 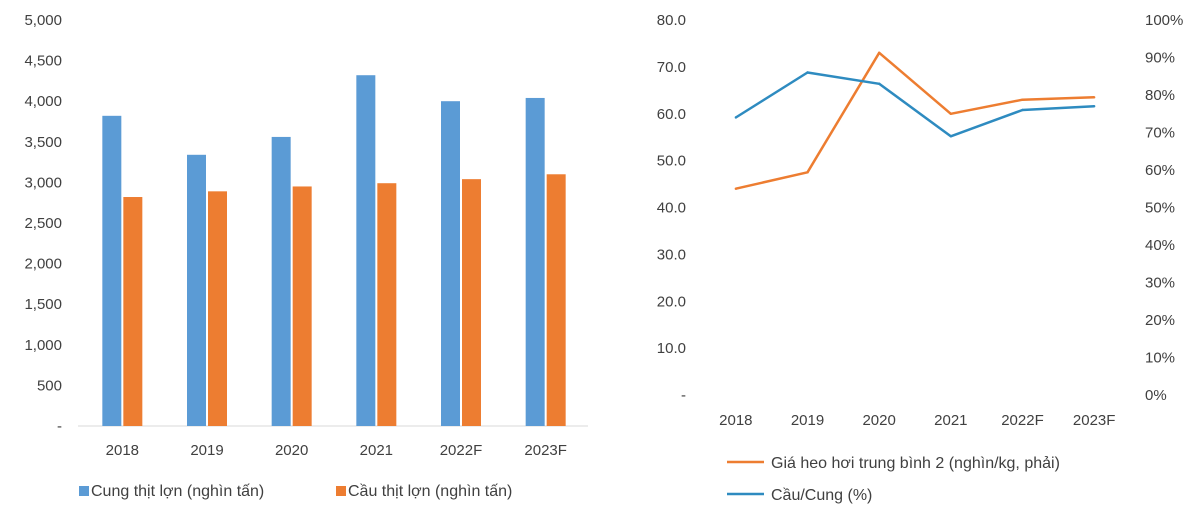 I want to click on left-y-tick-label: 10.0, so click(x=671, y=348).